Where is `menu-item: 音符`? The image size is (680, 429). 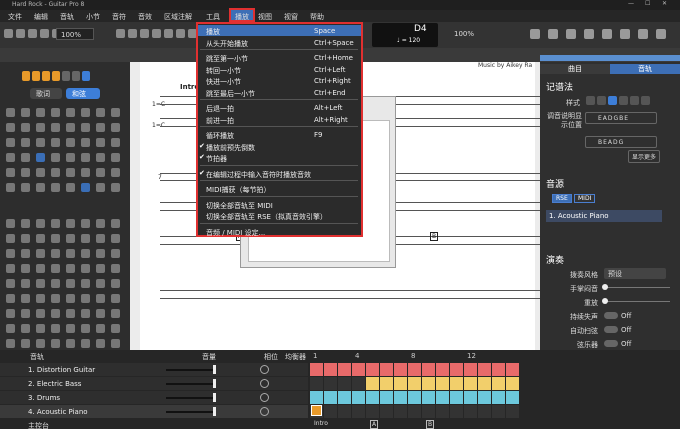 menu-item: 音符 is located at coordinates (119, 17).